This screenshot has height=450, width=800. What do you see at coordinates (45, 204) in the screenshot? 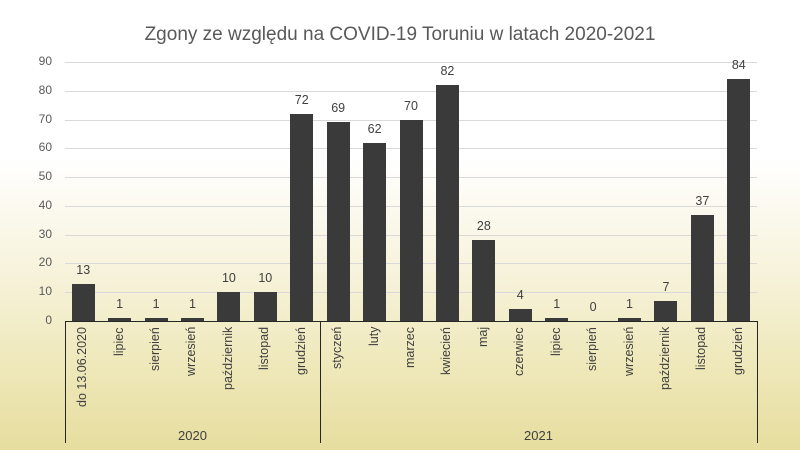
I see `y-tick-label: 40` at bounding box center [45, 204].